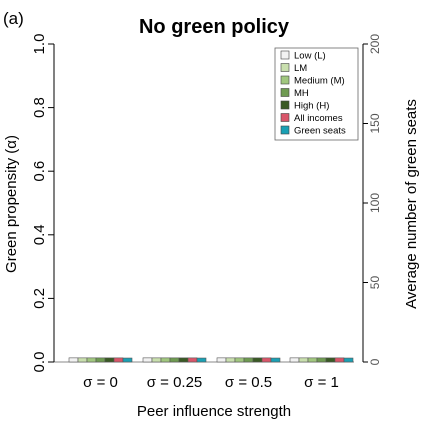 This screenshot has width=427, height=426. What do you see at coordinates (248, 382) in the screenshot?
I see `category-label: σ = 0.5` at bounding box center [248, 382].